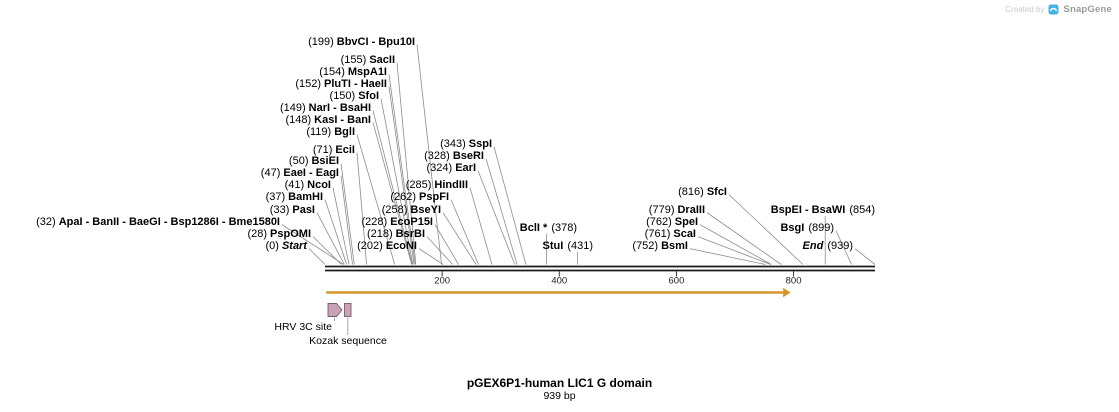 The image size is (1119, 412). What do you see at coordinates (1087, 9) in the screenshot?
I see `snapgene-brand-label: SnapGene` at bounding box center [1087, 9].